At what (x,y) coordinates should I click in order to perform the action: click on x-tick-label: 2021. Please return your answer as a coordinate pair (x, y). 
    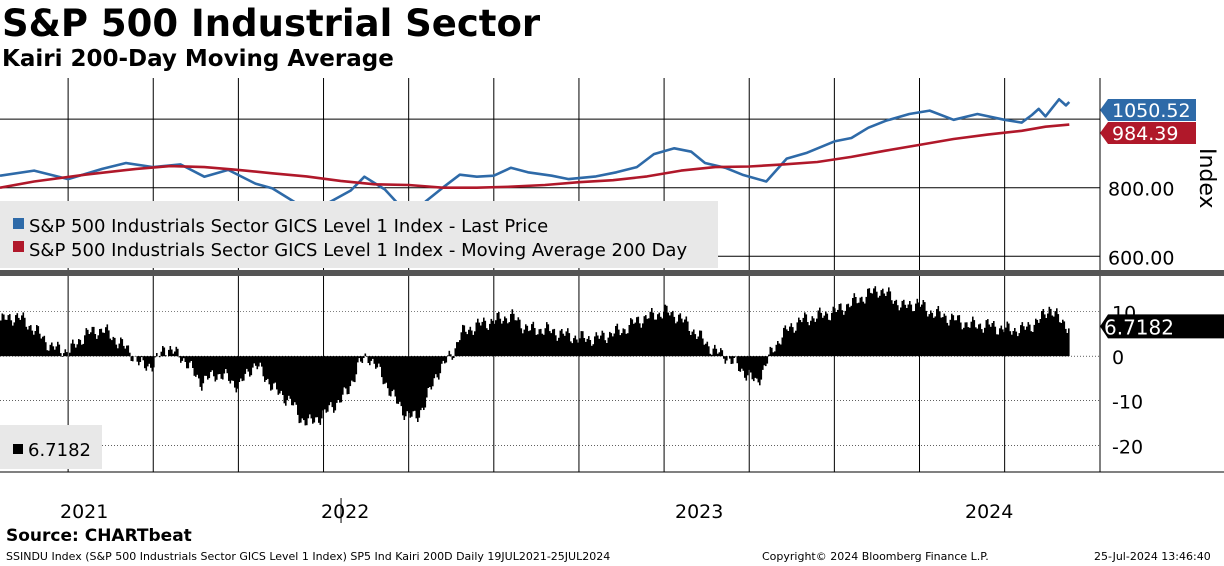
    Looking at the image, I should click on (84, 512).